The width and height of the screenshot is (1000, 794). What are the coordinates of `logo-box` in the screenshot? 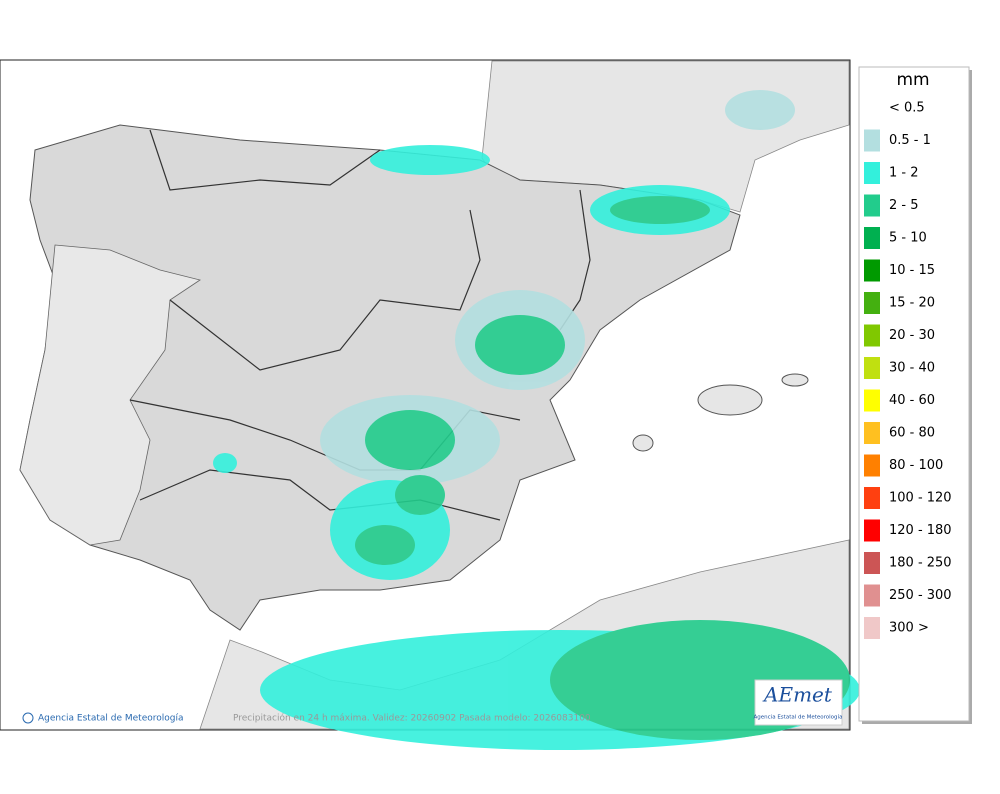 It's located at (798, 702).